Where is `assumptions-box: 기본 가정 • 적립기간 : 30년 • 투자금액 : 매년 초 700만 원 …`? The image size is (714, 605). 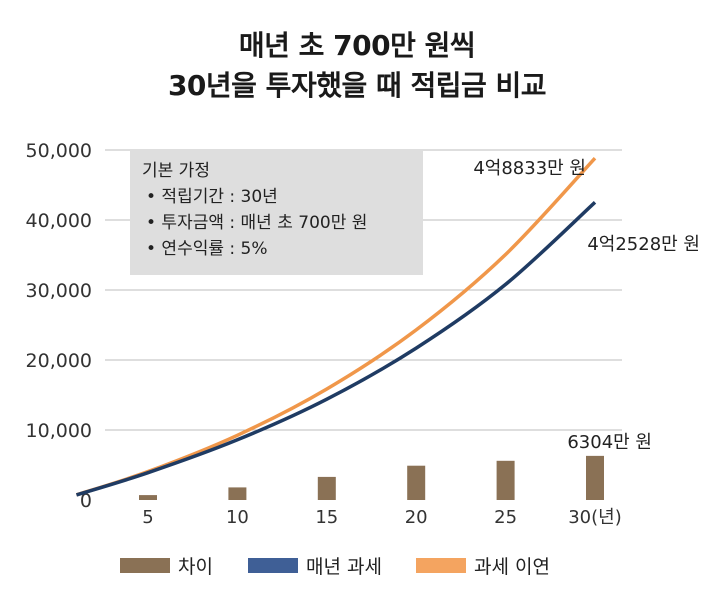
assumptions-box: 기본 가정 • 적립기간 : 30년 • 투자금액 : 매년 초 700만 원 … is located at coordinates (276, 212).